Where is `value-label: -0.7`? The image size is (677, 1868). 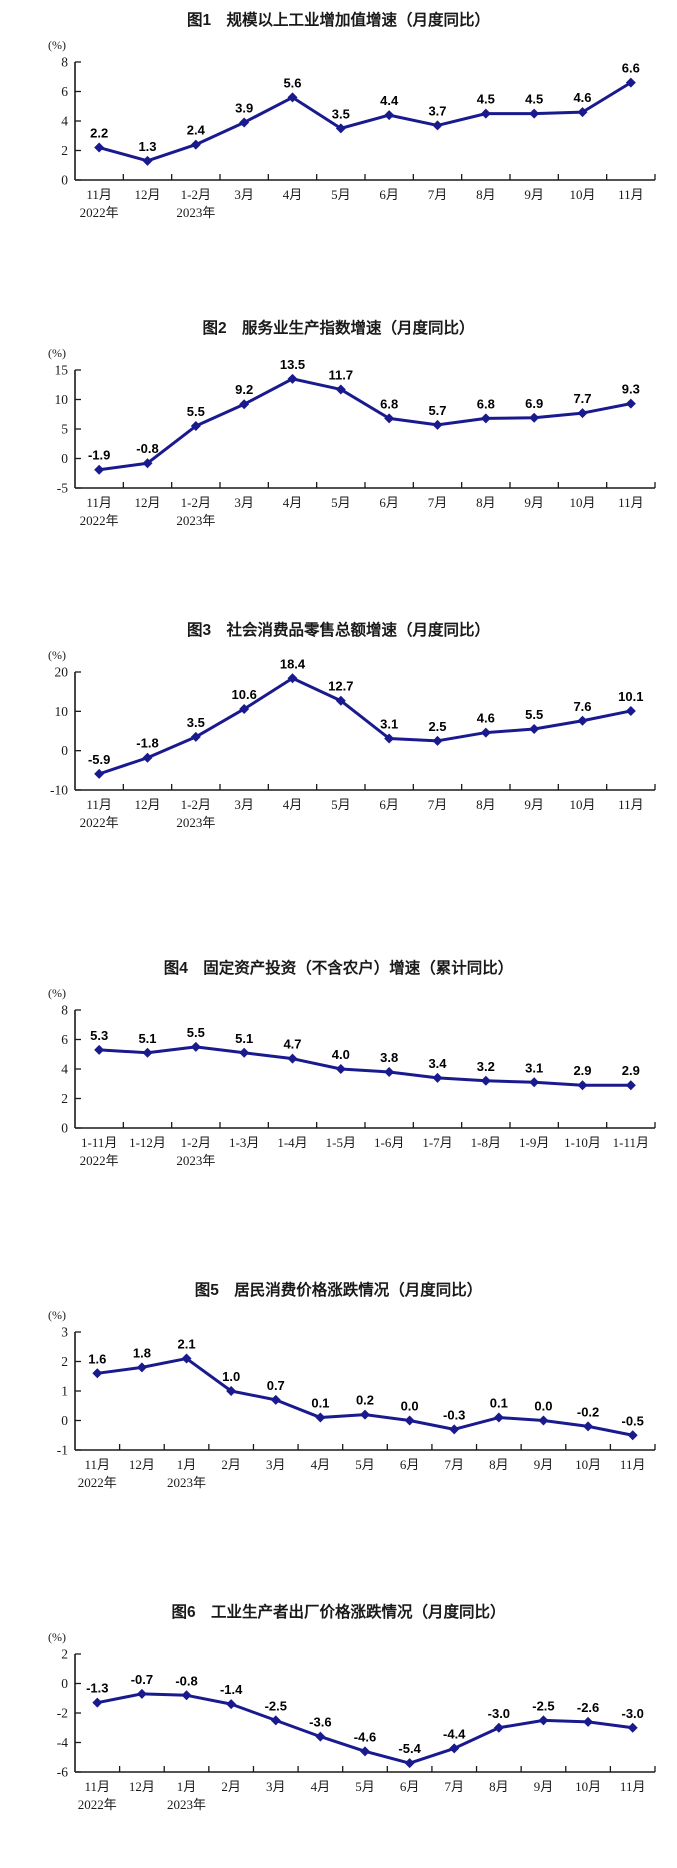
value-label: -0.7 is located at coordinates (142, 1679).